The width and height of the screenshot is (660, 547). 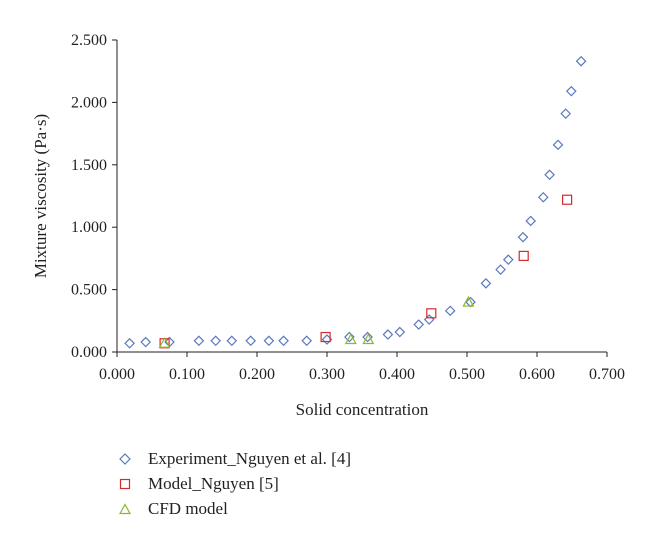 What do you see at coordinates (89, 290) in the screenshot?
I see `y-tick-label: 0.500` at bounding box center [89, 290].